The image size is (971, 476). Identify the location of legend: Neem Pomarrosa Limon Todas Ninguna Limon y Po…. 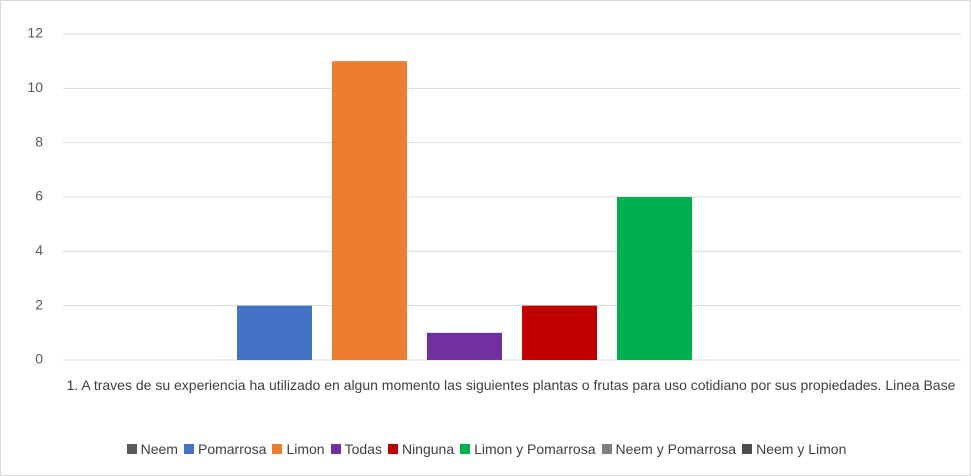
(485, 449).